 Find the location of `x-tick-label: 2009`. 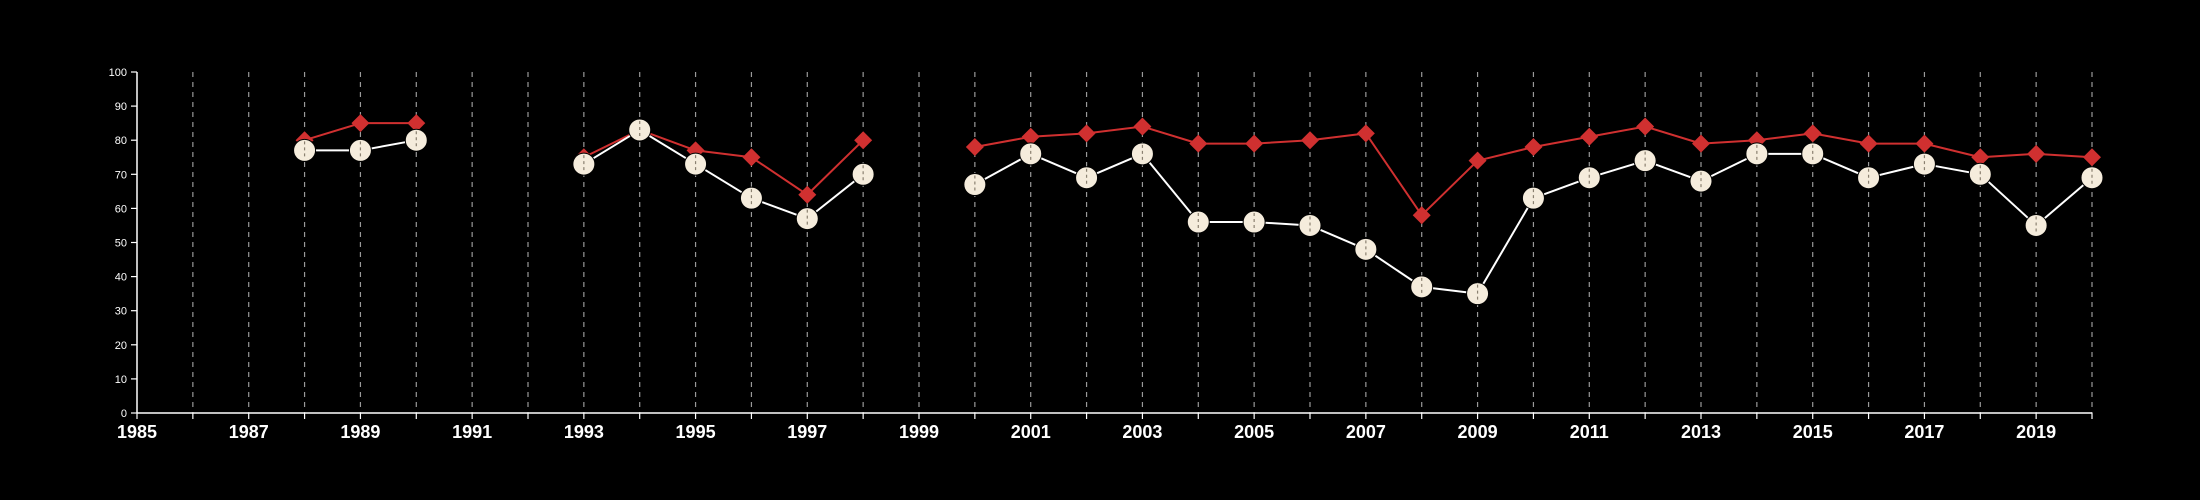

x-tick-label: 2009 is located at coordinates (1478, 432).